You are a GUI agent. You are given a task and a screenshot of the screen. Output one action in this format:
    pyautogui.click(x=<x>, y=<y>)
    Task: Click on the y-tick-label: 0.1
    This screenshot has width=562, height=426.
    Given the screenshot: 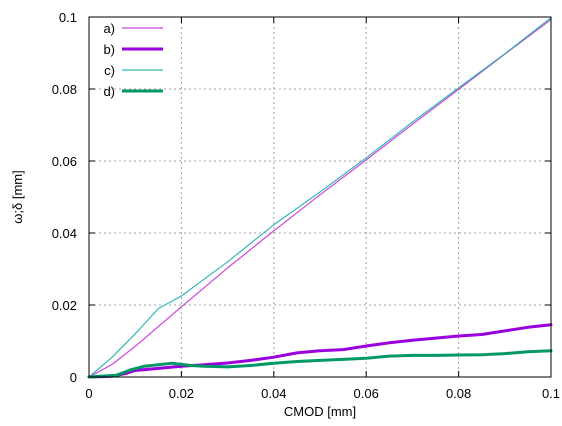 What is the action you would take?
    pyautogui.click(x=68, y=17)
    